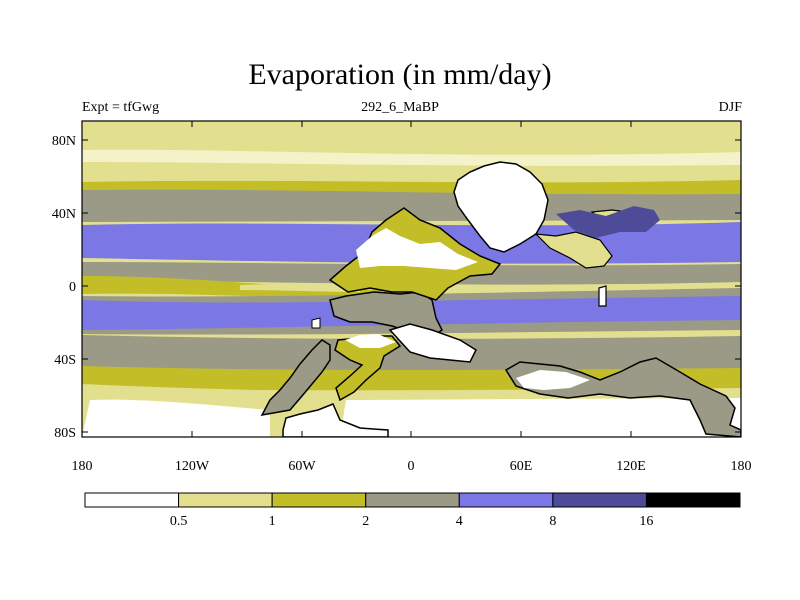 The width and height of the screenshot is (800, 600). Describe the element at coordinates (631, 466) in the screenshot. I see `lon-tick-label: 120E` at that location.